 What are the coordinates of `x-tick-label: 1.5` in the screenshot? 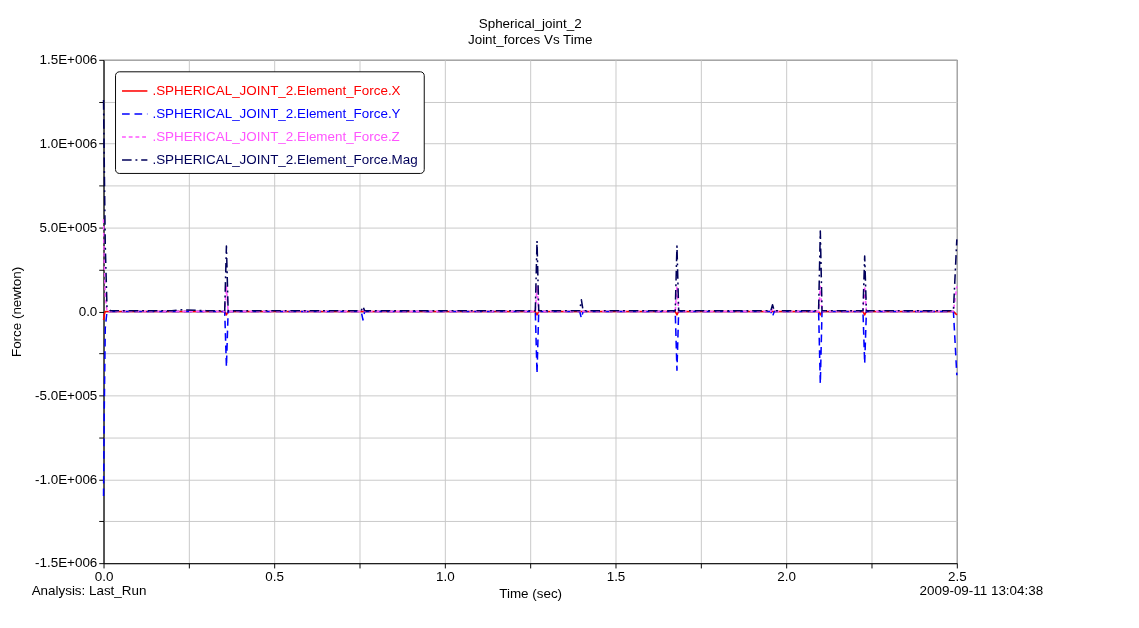 It's located at (616, 576).